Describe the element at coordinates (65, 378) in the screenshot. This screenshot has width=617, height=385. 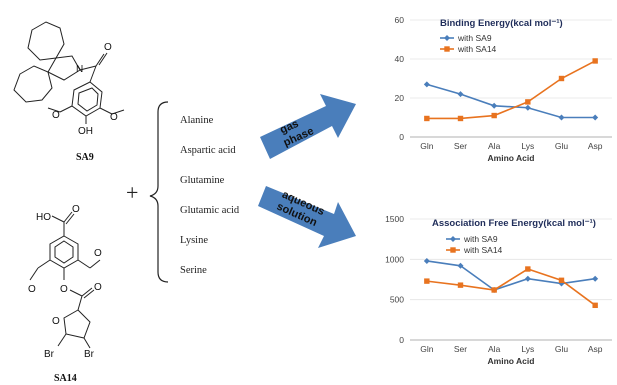
I see `sa14-label: SA14` at that location.